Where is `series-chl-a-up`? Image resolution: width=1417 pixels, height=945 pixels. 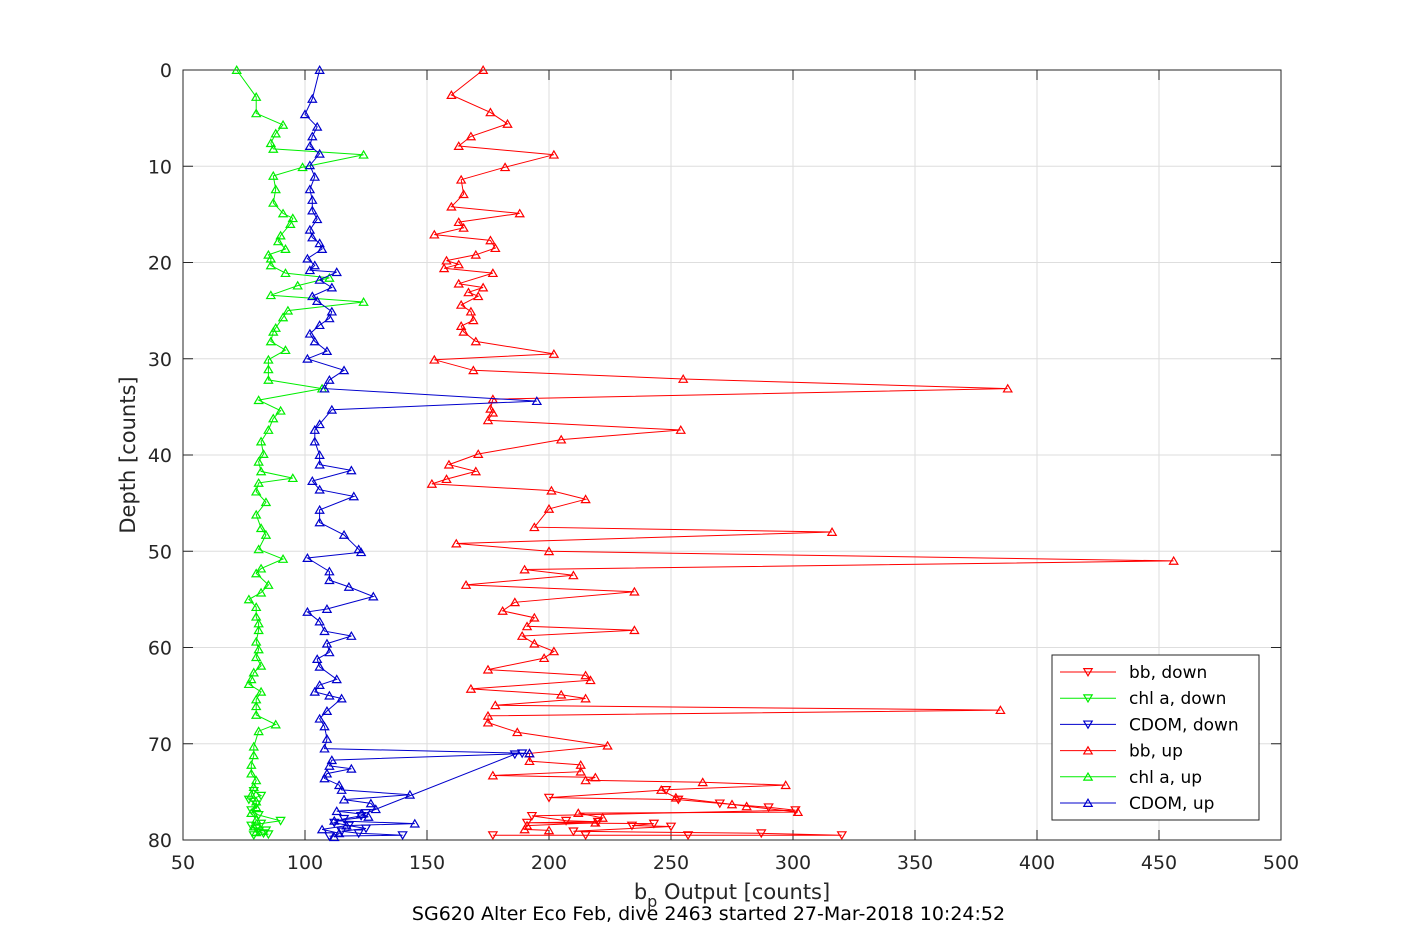
series-chl-a-up is located at coordinates (300, 451).